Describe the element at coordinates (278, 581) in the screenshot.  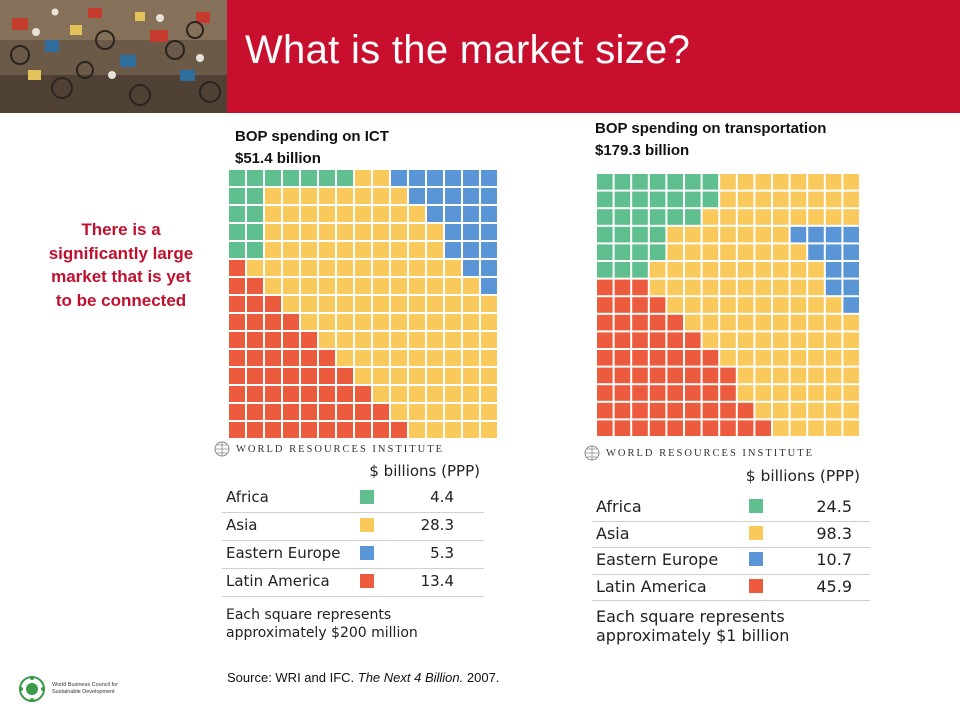
I see `ict-legend-region: Latin America` at that location.